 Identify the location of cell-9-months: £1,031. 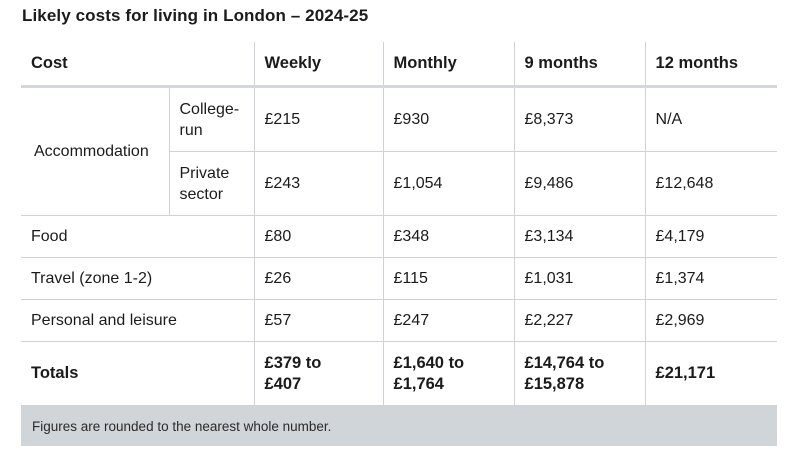
(580, 278).